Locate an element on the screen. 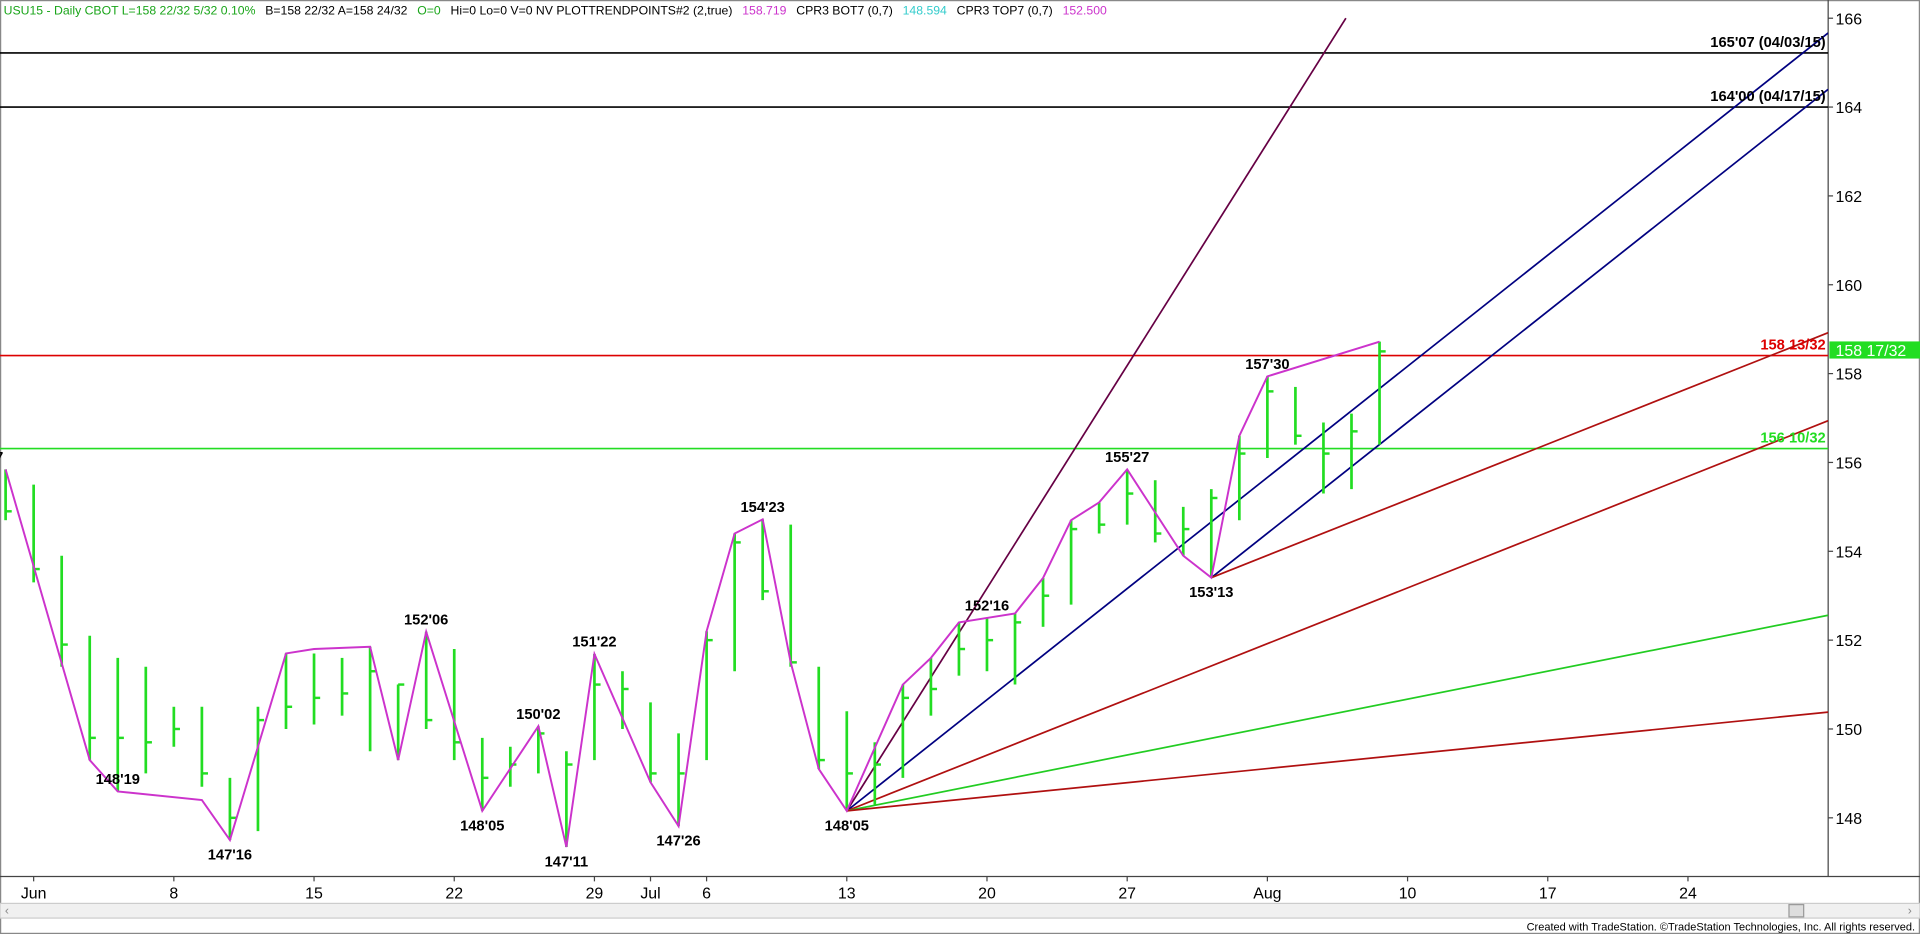 The image size is (1920, 934). pivot-label: 154'23 is located at coordinates (762, 508).